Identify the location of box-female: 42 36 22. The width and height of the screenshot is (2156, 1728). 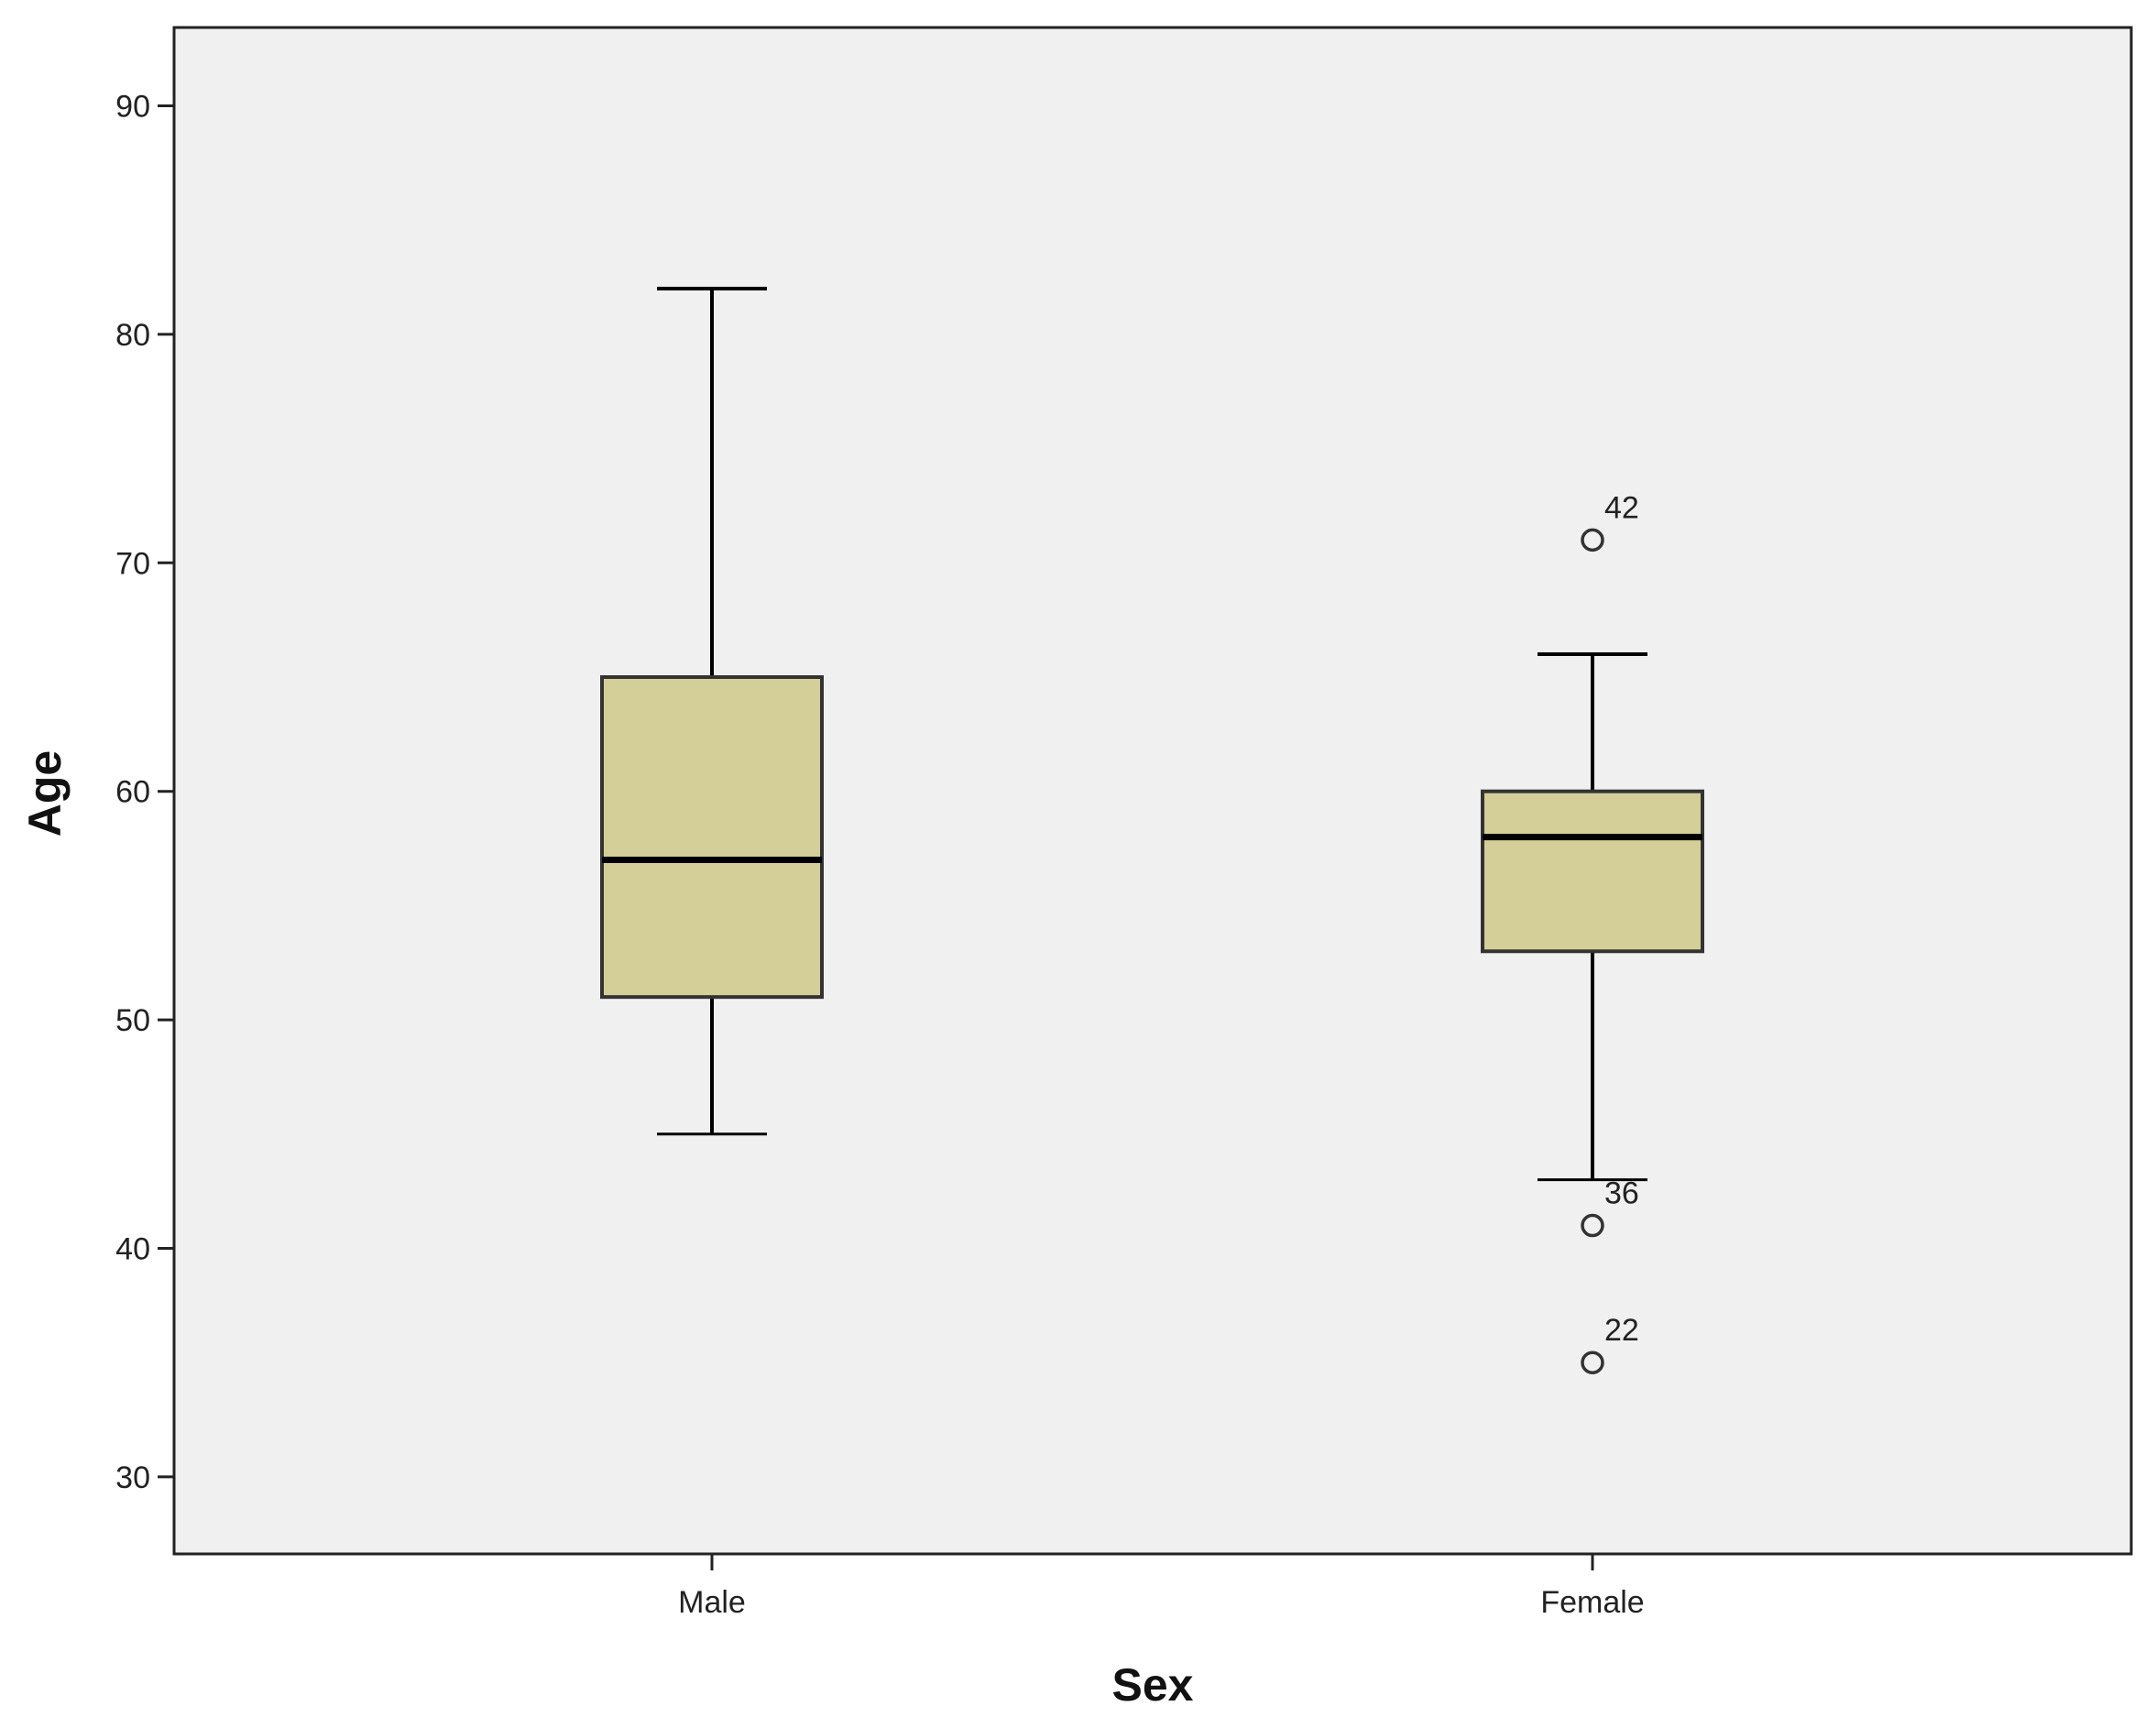
(1592, 932).